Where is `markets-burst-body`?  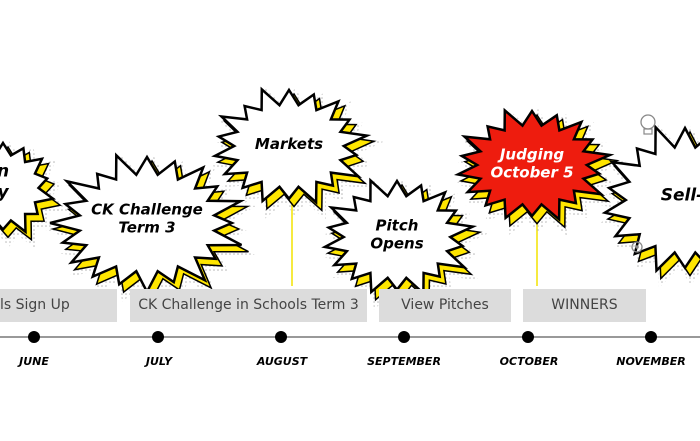
markets-burst-body is located at coordinates (291, 146).